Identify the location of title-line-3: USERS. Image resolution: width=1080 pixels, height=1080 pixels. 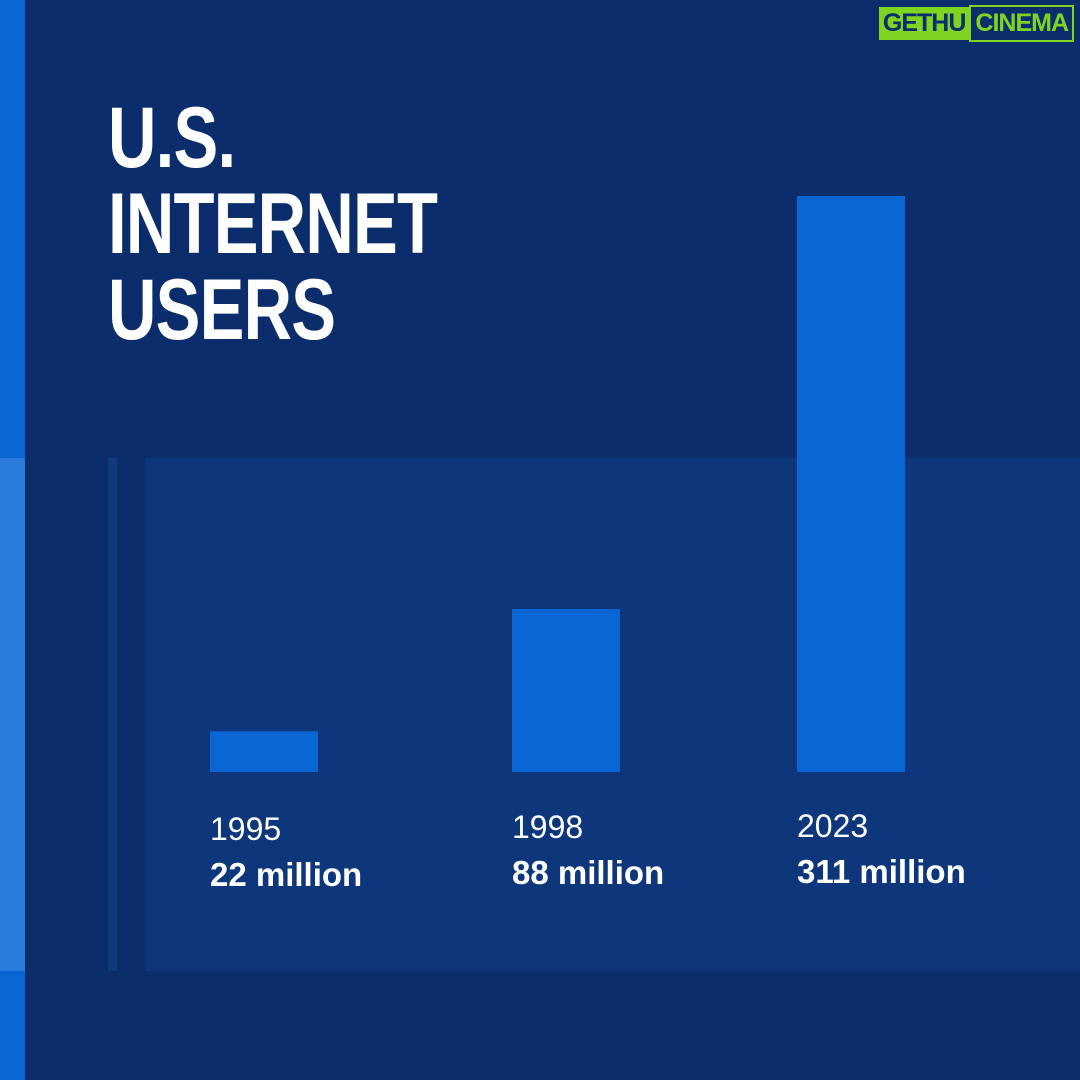
(222, 310).